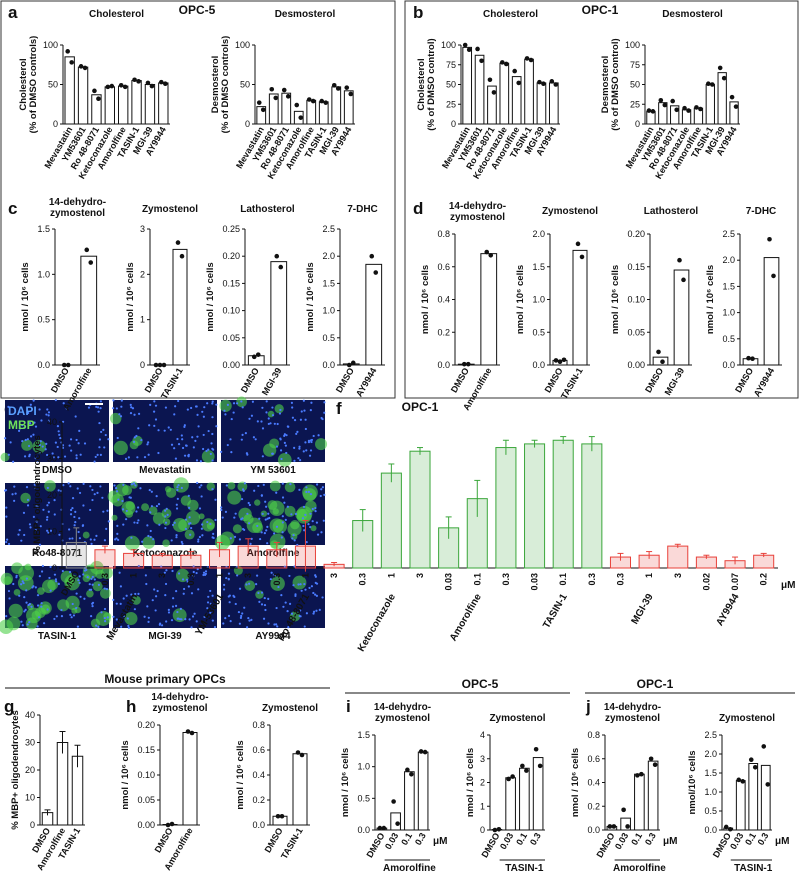  What do you see at coordinates (570, 211) in the screenshot?
I see `chart-title: Zymostenol` at bounding box center [570, 211].